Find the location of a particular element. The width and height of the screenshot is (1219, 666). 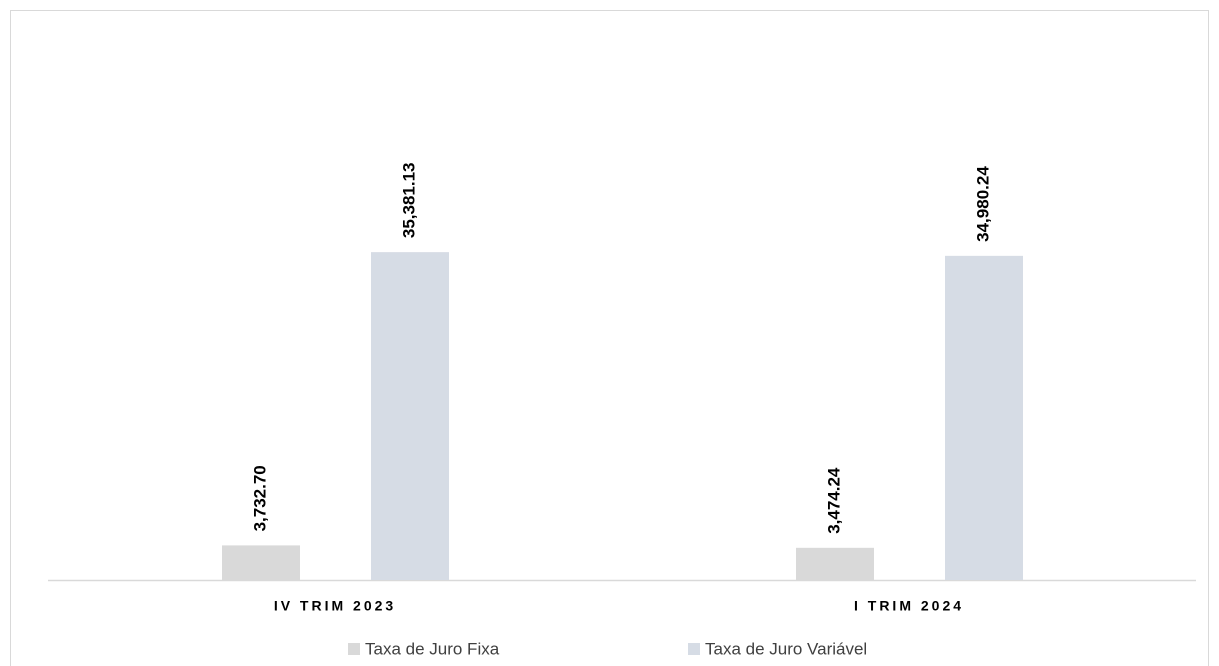

legend-label: Taxa de Juro Fixa is located at coordinates (432, 648).